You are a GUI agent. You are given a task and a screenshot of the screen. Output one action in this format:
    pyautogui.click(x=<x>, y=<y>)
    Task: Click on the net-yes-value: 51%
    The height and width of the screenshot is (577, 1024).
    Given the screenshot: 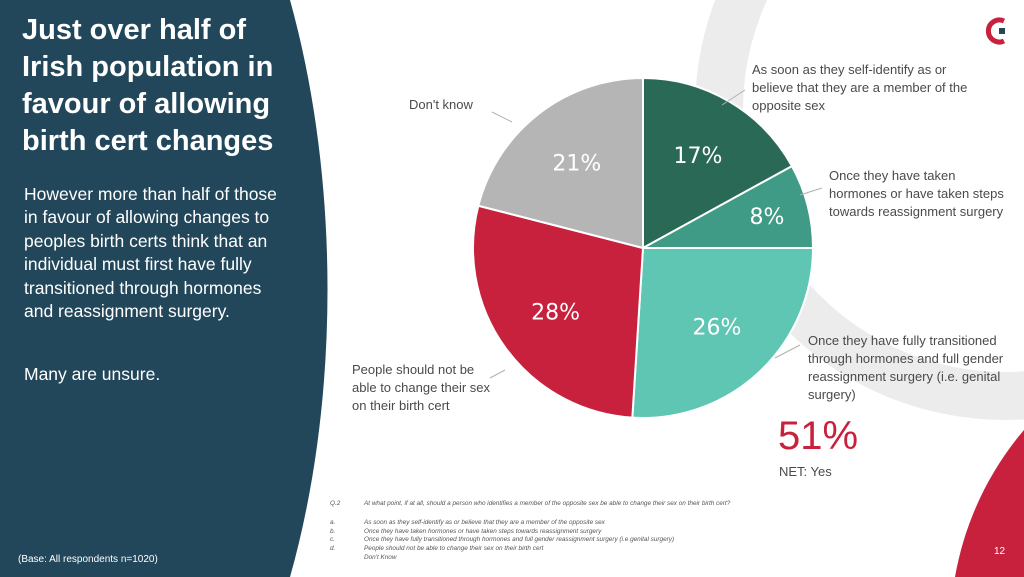 What is the action you would take?
    pyautogui.click(x=818, y=436)
    